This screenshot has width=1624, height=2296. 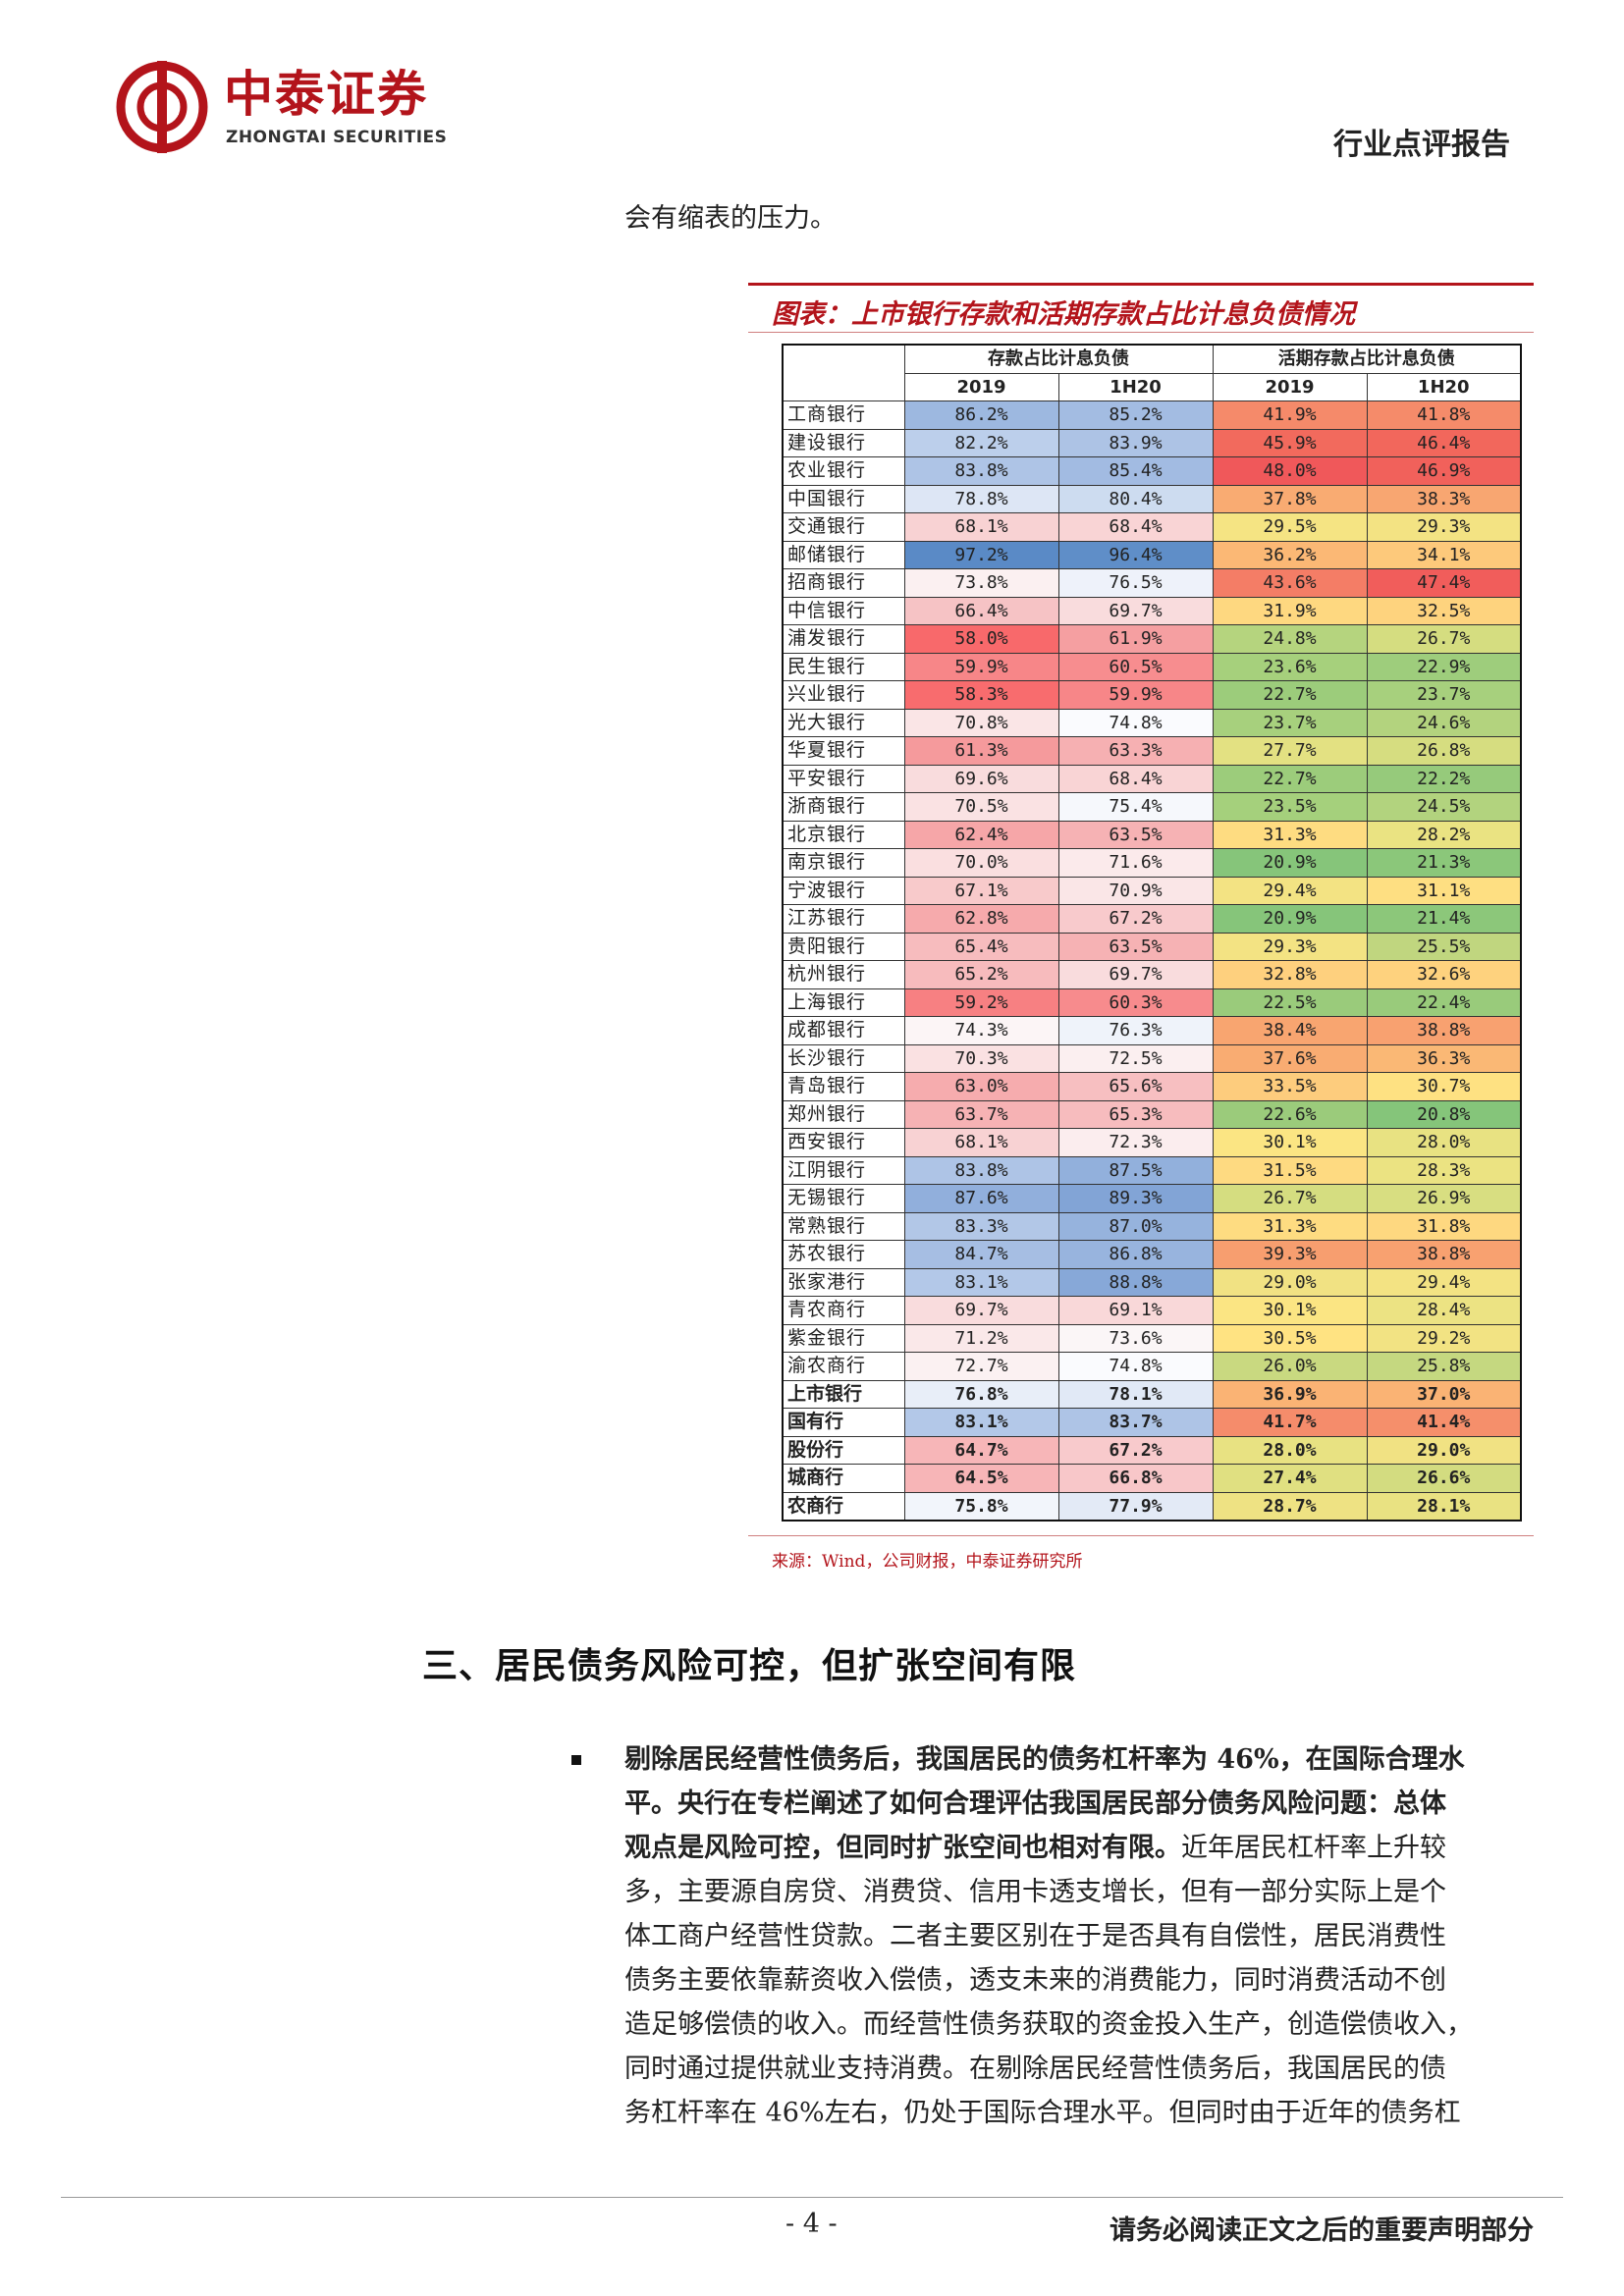 What do you see at coordinates (1290, 1058) in the screenshot?
I see `value-cell: 37.6%` at bounding box center [1290, 1058].